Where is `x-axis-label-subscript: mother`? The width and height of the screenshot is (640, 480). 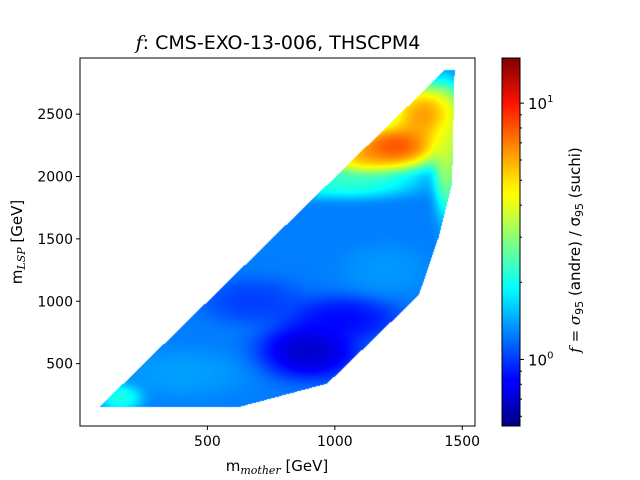 x-axis-label-subscript: mother is located at coordinates (260, 470).